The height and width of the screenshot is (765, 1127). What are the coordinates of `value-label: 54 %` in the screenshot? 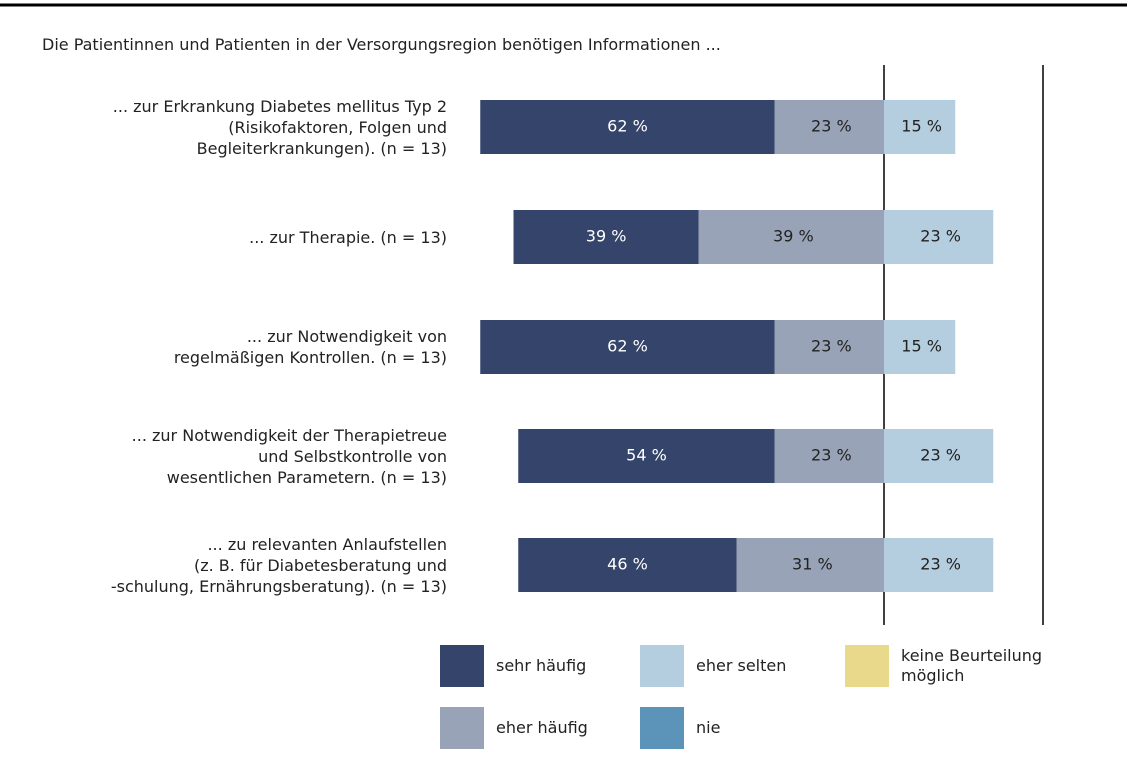 It's located at (646, 455).